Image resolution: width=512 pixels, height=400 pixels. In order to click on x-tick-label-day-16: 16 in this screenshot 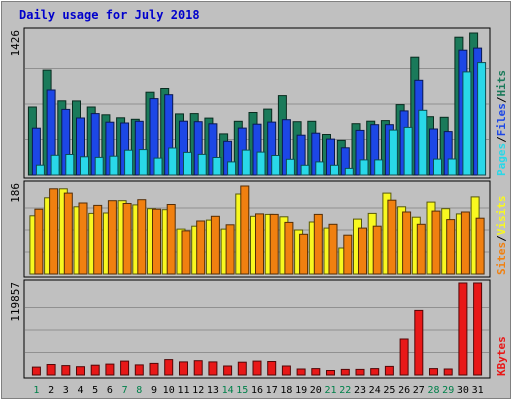, I will do `click(257, 390)`.